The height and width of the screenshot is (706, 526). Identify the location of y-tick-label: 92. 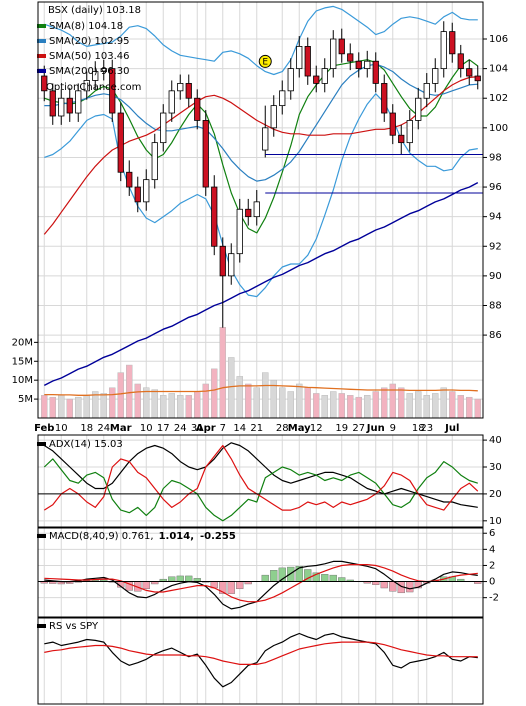
(495, 246).